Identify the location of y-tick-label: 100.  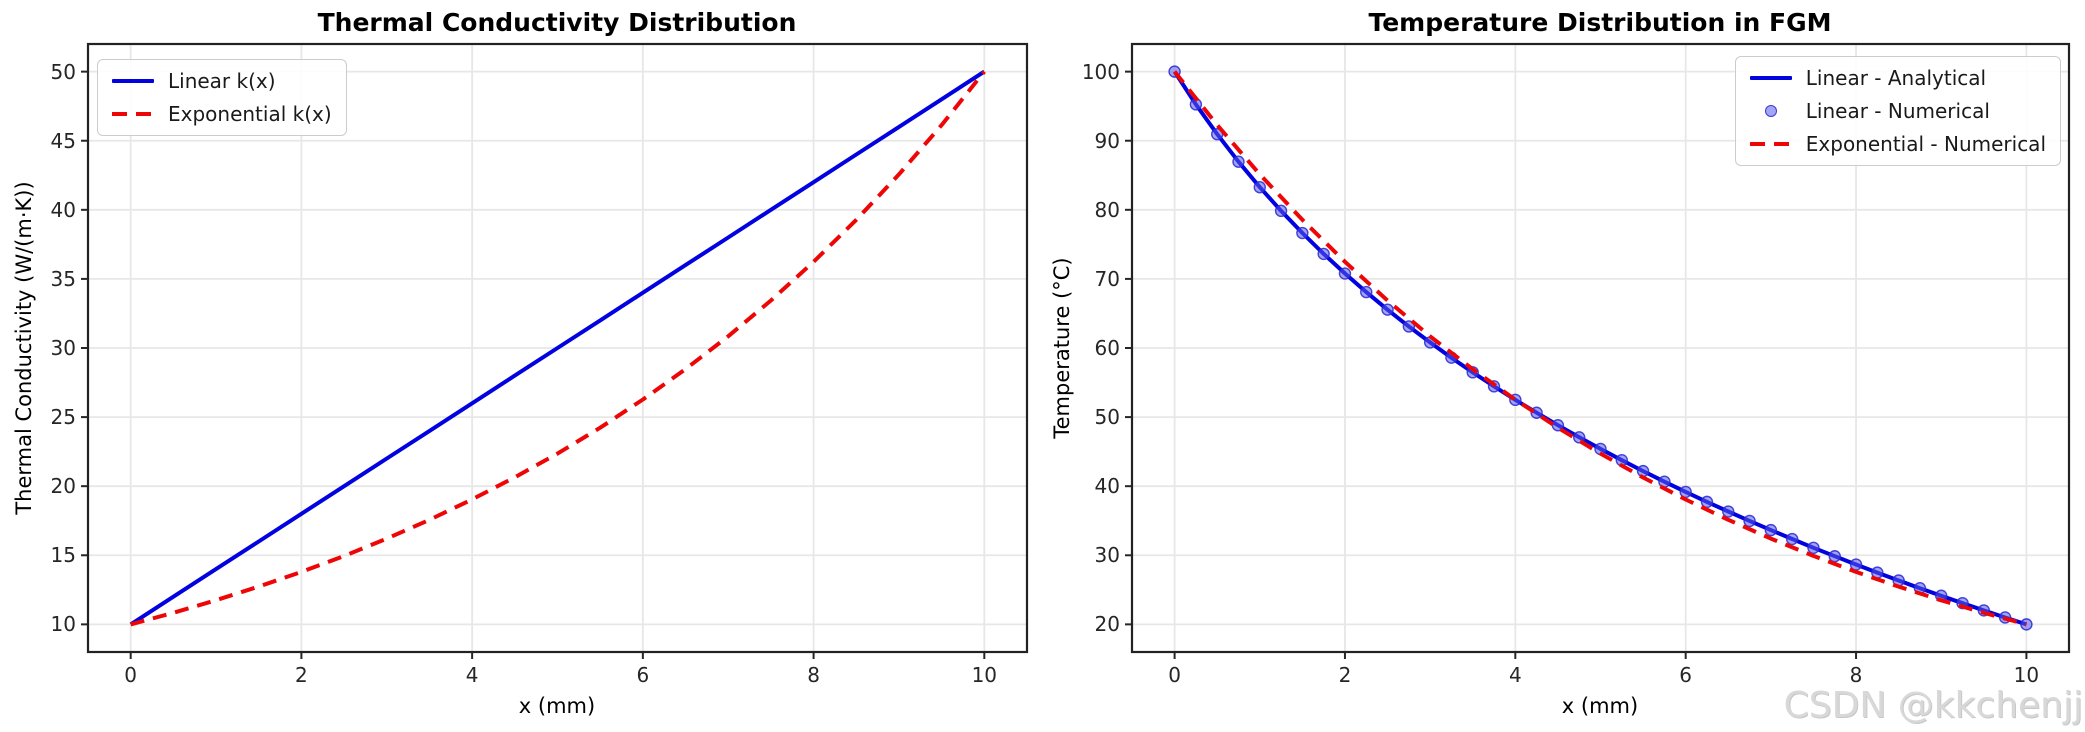
(1100, 71).